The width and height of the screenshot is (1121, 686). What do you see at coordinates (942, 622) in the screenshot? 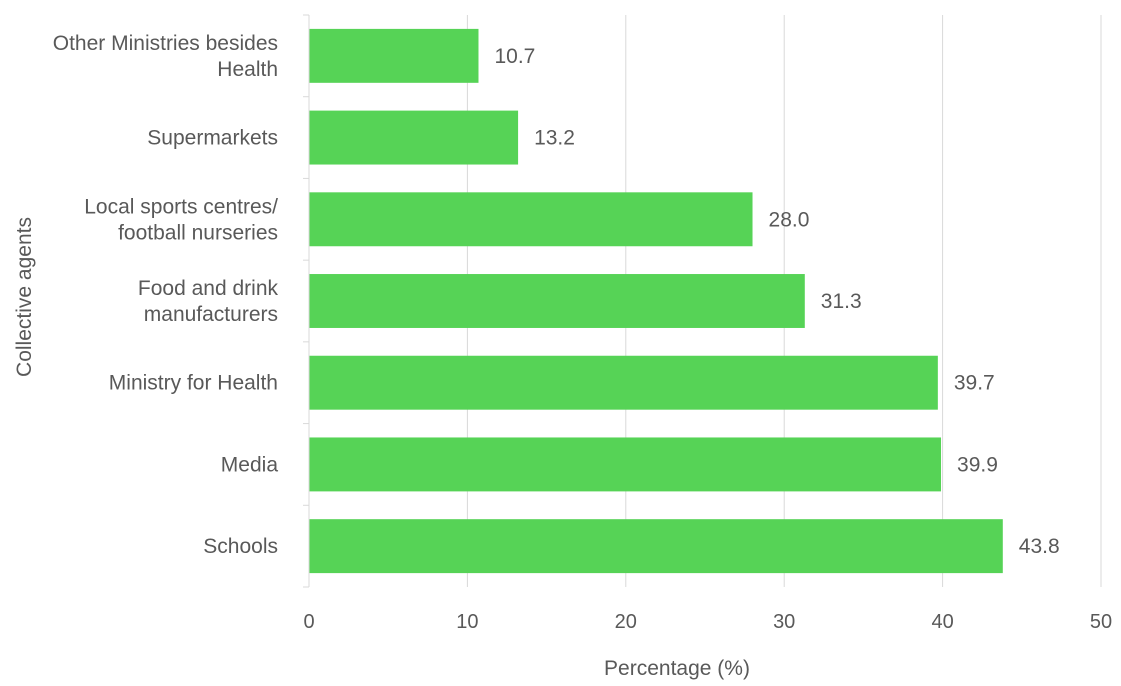
I see `x-tick-label: 40` at bounding box center [942, 622].